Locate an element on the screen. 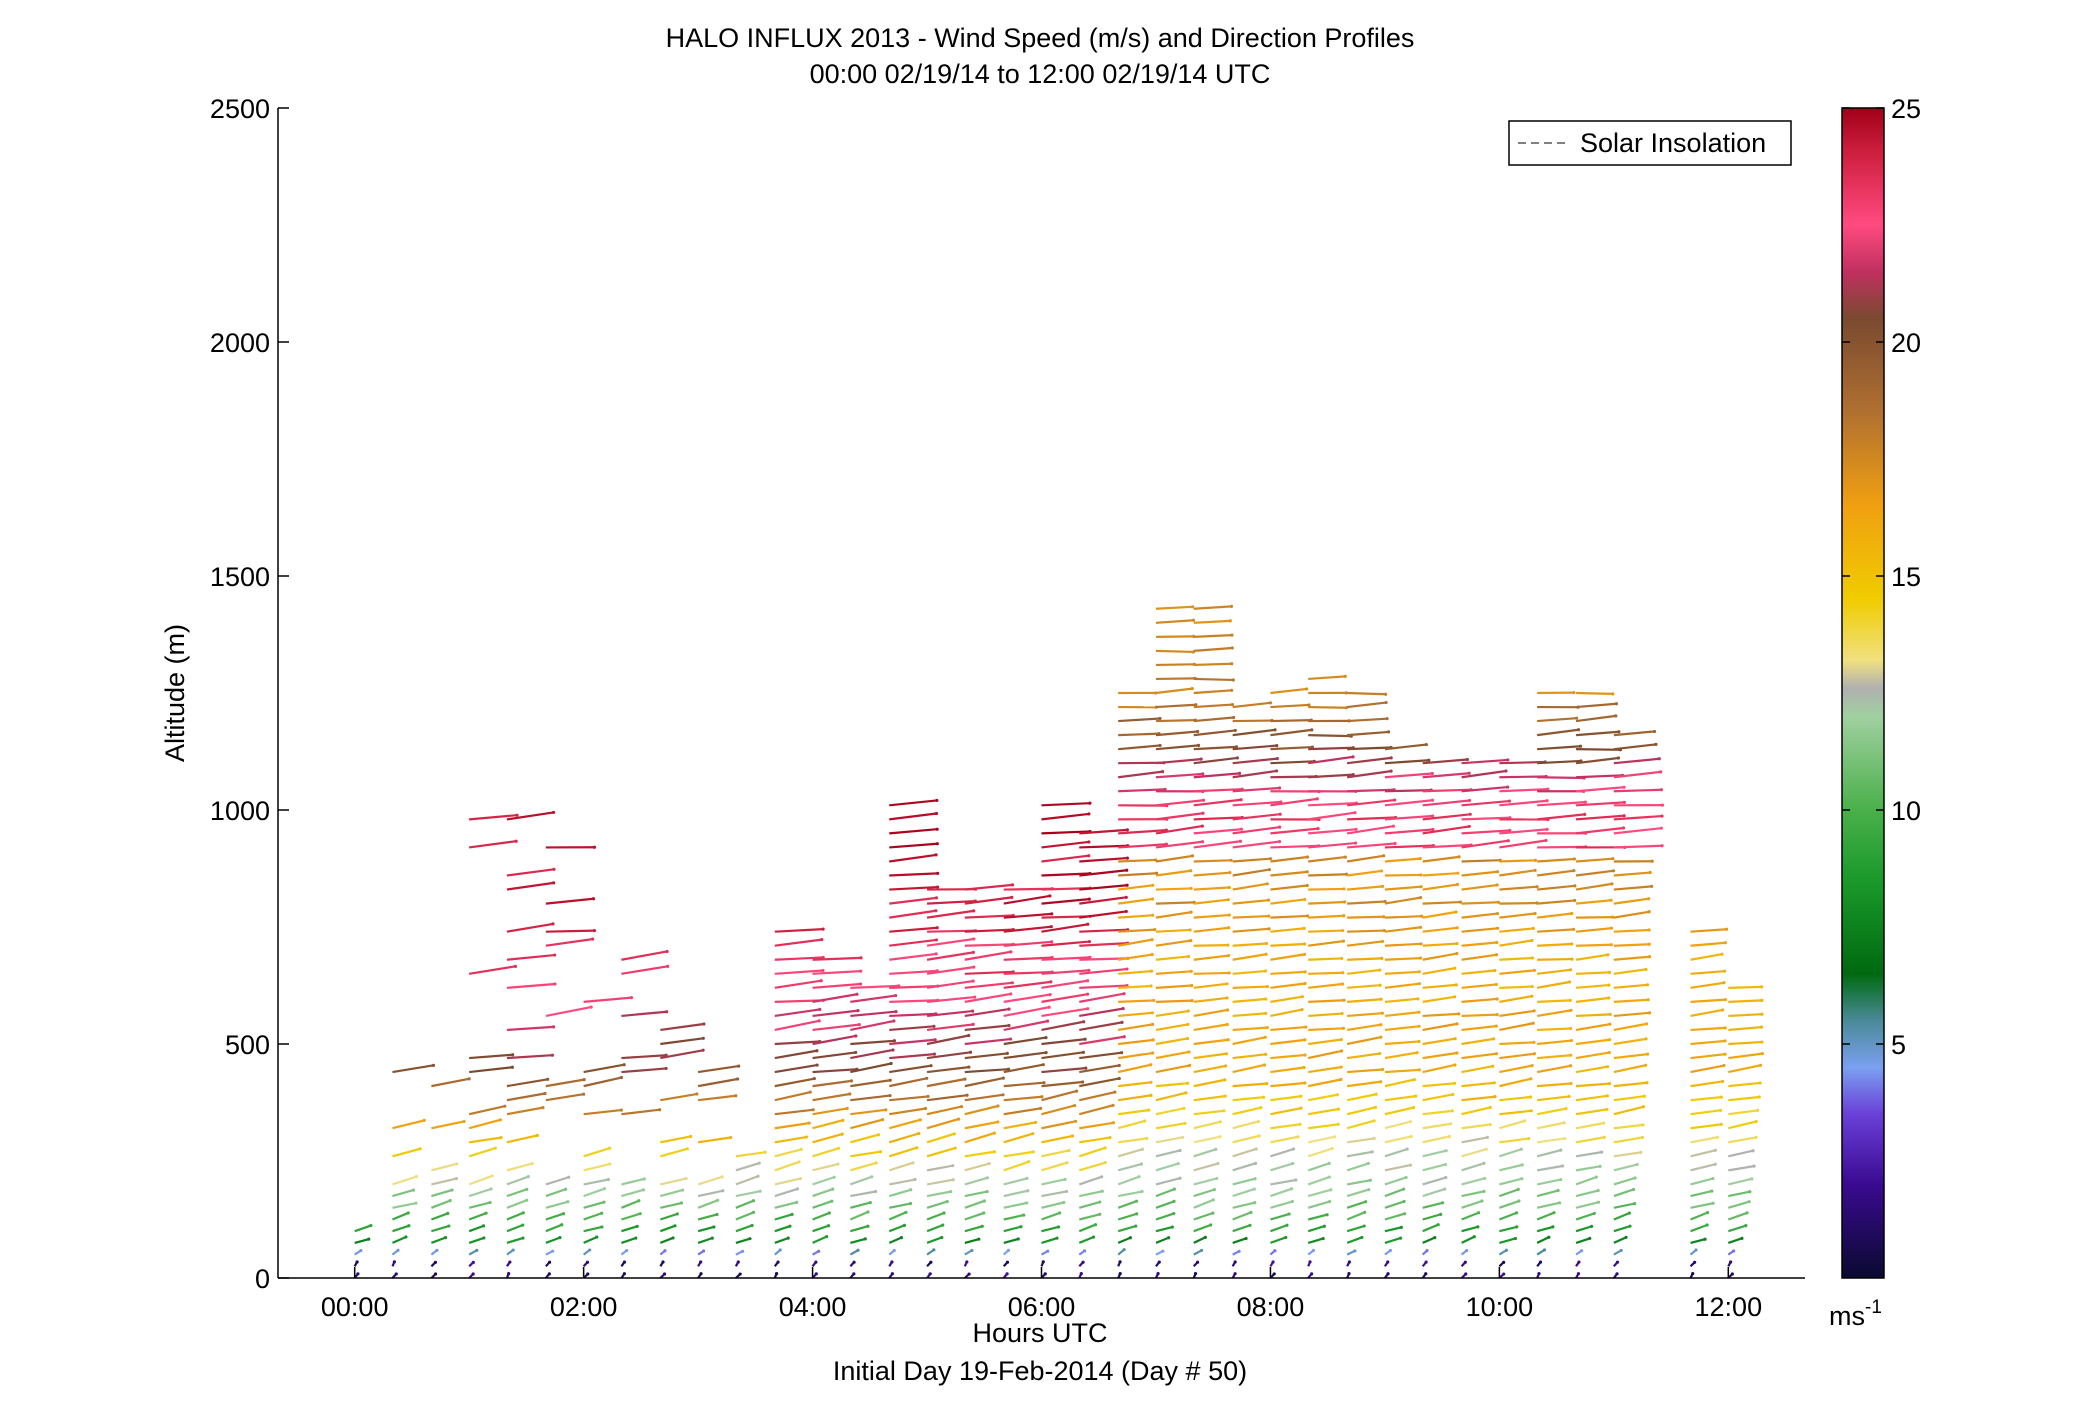 This screenshot has height=1425, width=2098. colorbar-fill is located at coordinates (1863, 693).